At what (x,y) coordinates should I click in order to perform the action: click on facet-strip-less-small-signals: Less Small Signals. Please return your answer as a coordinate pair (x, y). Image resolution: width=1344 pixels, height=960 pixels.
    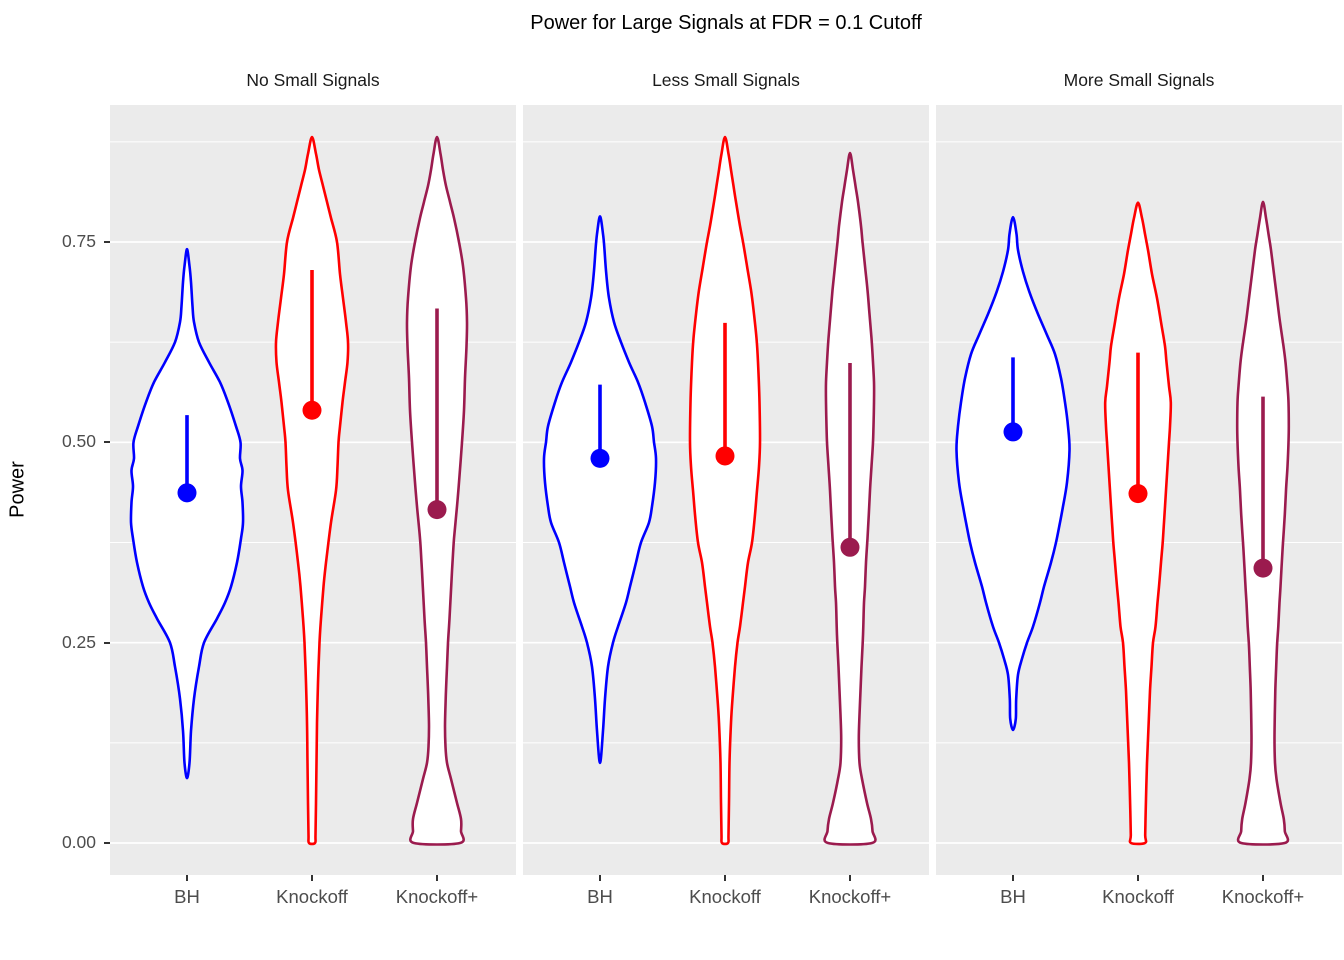
    Looking at the image, I should click on (726, 80).